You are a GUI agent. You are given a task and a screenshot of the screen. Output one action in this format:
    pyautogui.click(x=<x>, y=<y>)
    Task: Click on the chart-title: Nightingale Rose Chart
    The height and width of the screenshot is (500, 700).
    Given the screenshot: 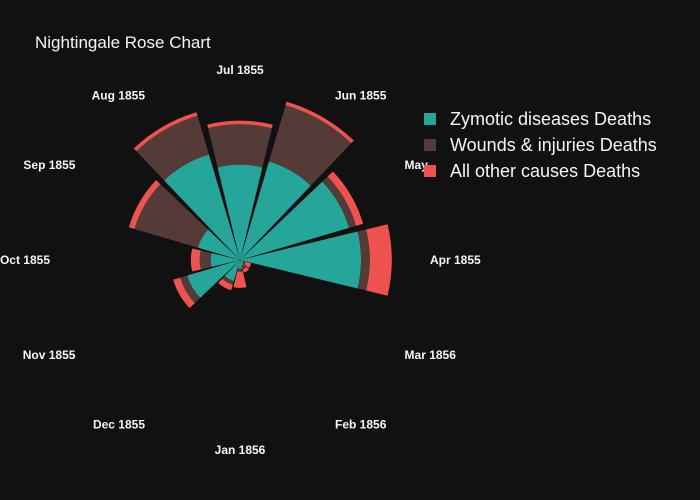 What is the action you would take?
    pyautogui.click(x=123, y=42)
    